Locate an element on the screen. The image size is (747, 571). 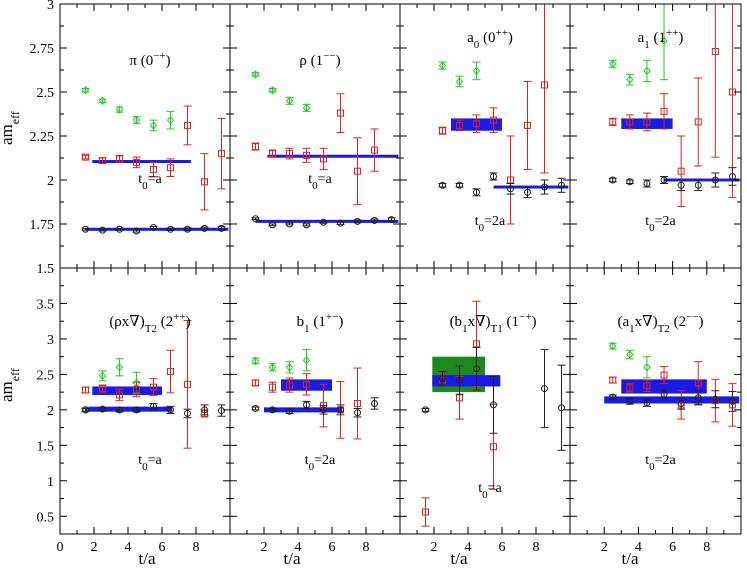
panel-label: (ρx∇)T2 (2++) is located at coordinates (149, 323).